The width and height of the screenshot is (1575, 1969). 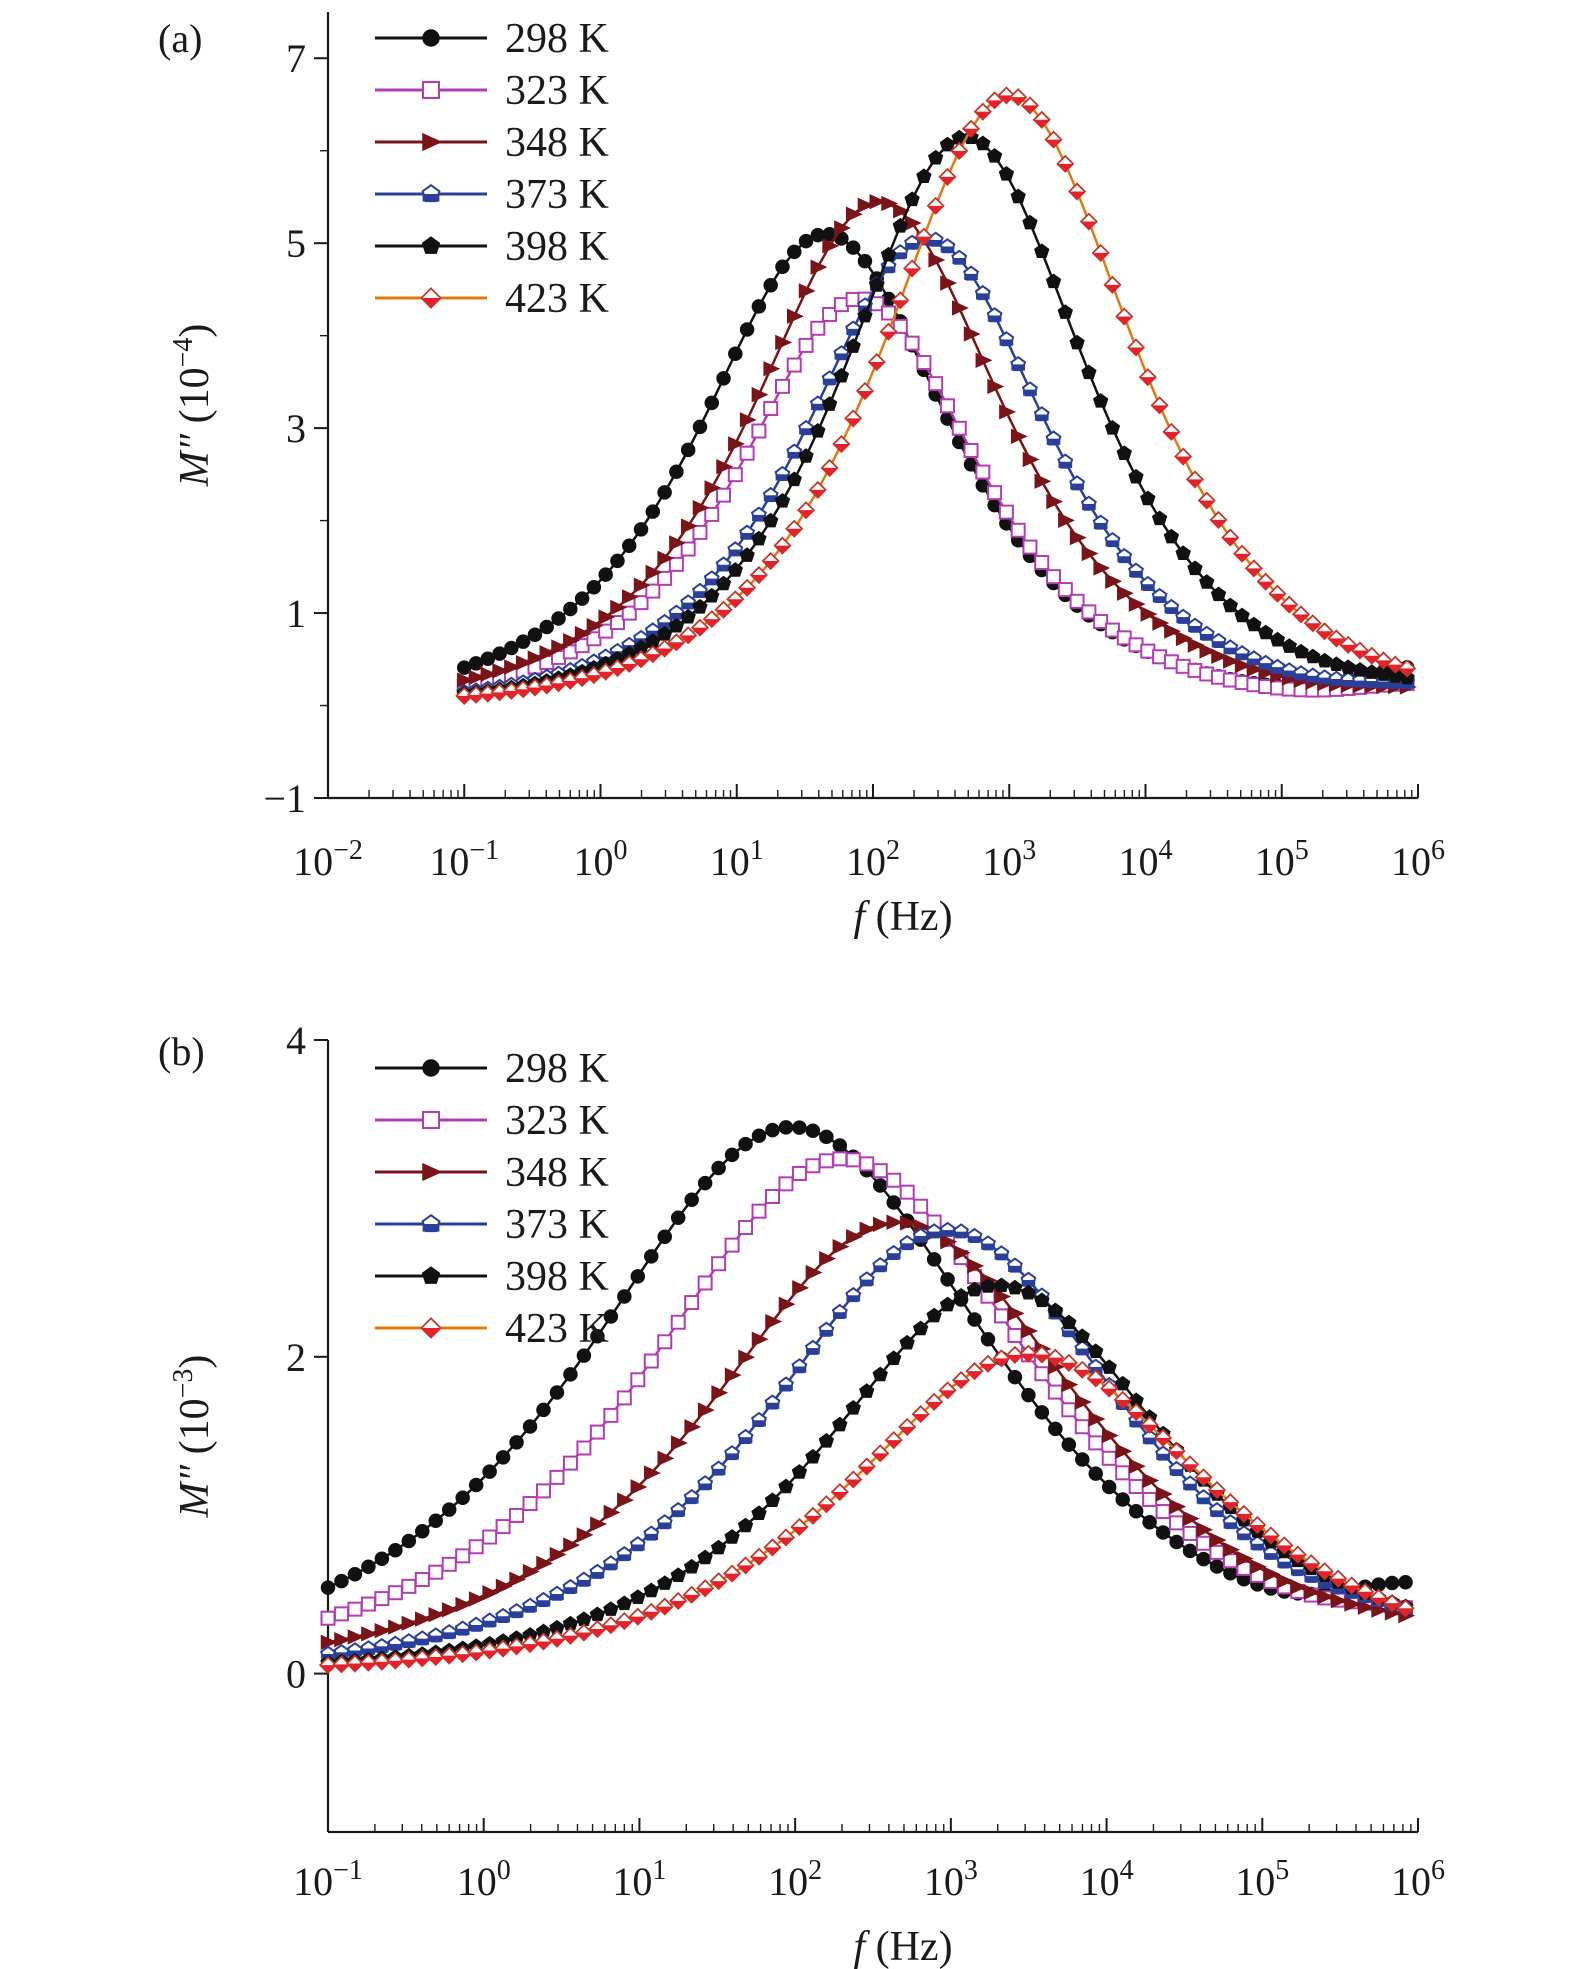 What do you see at coordinates (557, 143) in the screenshot?
I see `legend-label: 348 K` at bounding box center [557, 143].